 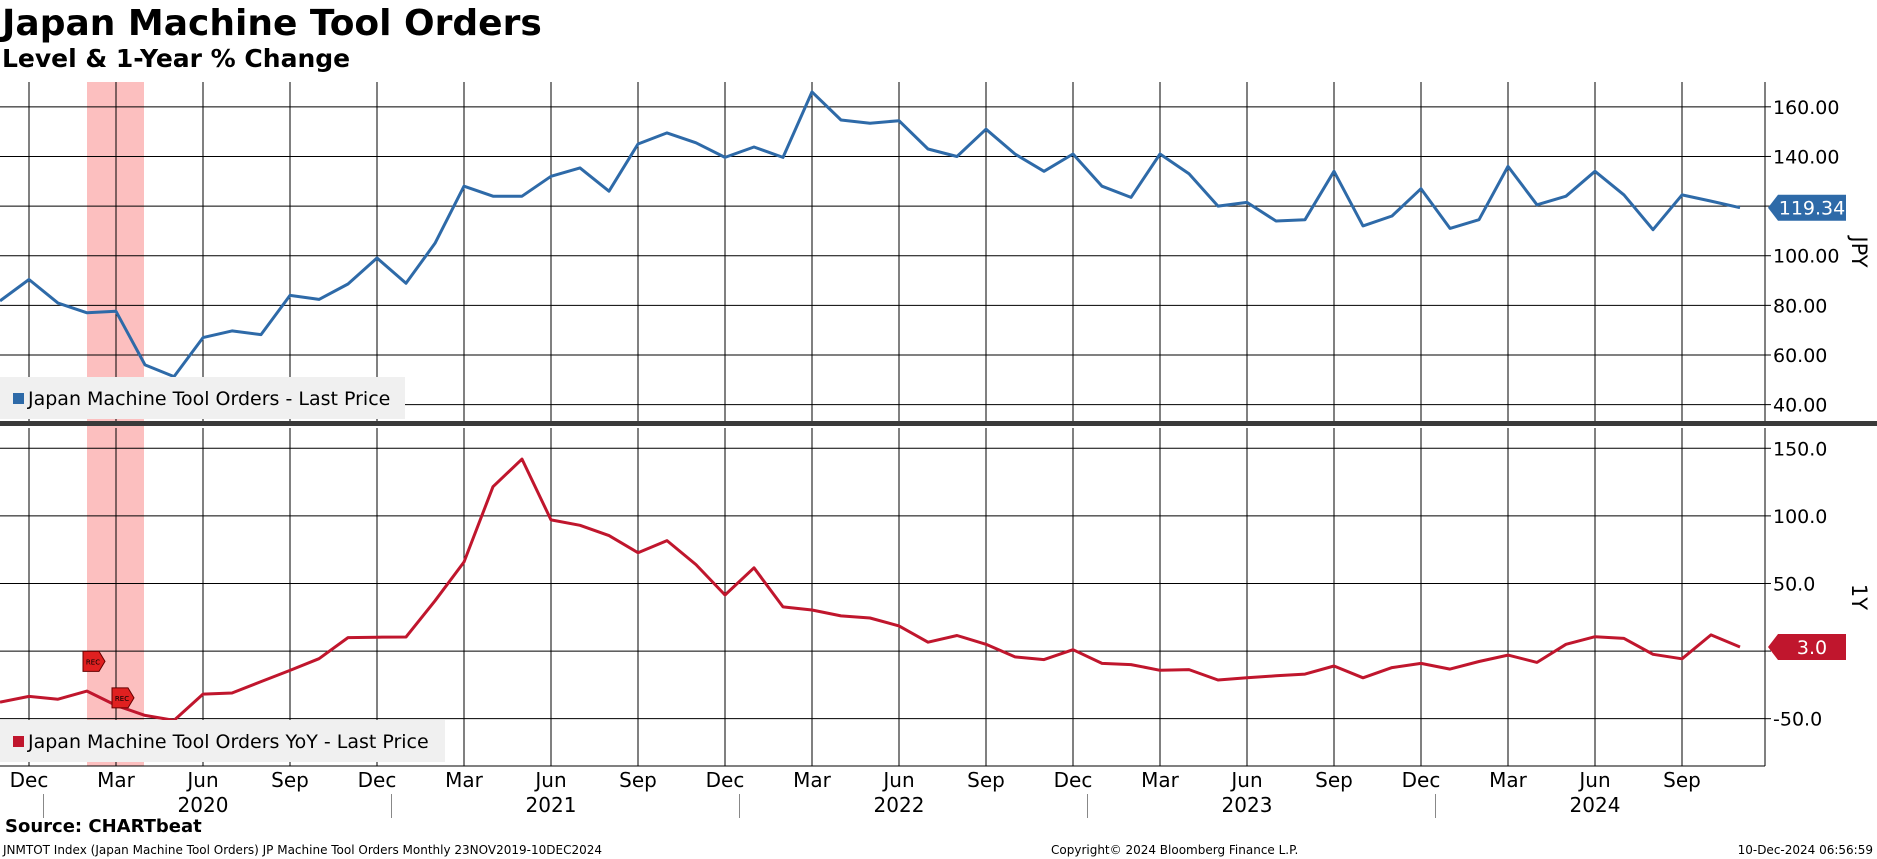 I want to click on ytick-label-bottom: 50.0, so click(x=1794, y=584).